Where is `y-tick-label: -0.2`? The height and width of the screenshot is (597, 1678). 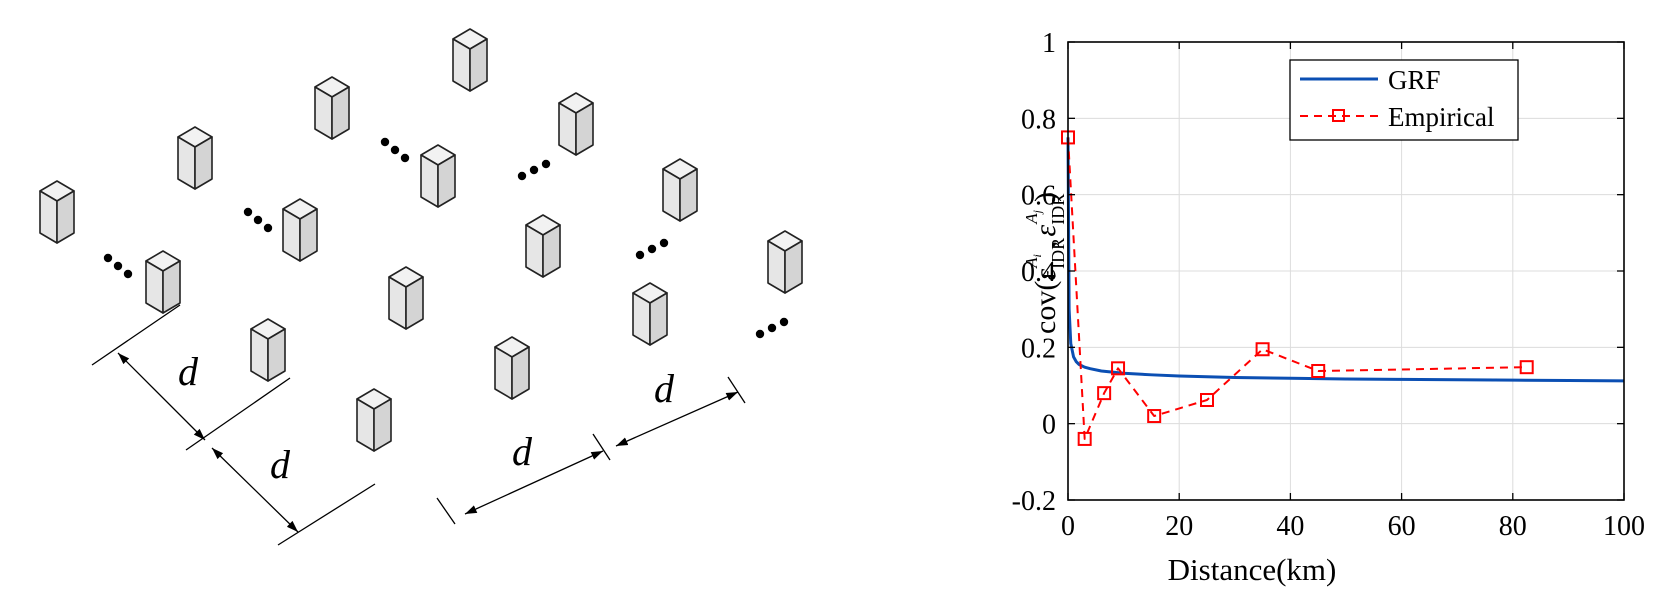
y-tick-label: -0.2 is located at coordinates (1034, 501).